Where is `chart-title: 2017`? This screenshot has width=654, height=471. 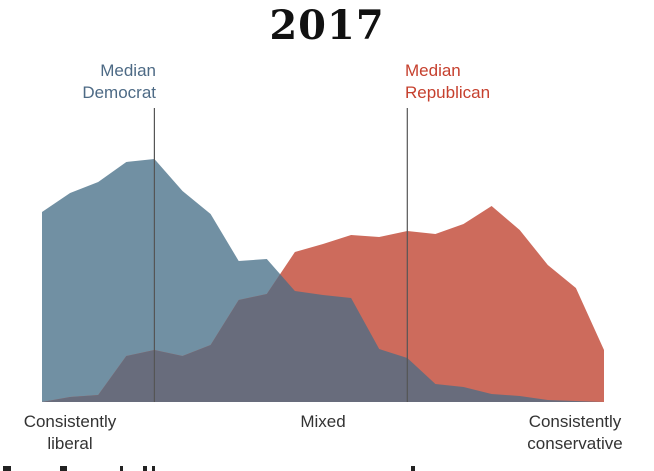
chart-title: 2017 is located at coordinates (327, 25).